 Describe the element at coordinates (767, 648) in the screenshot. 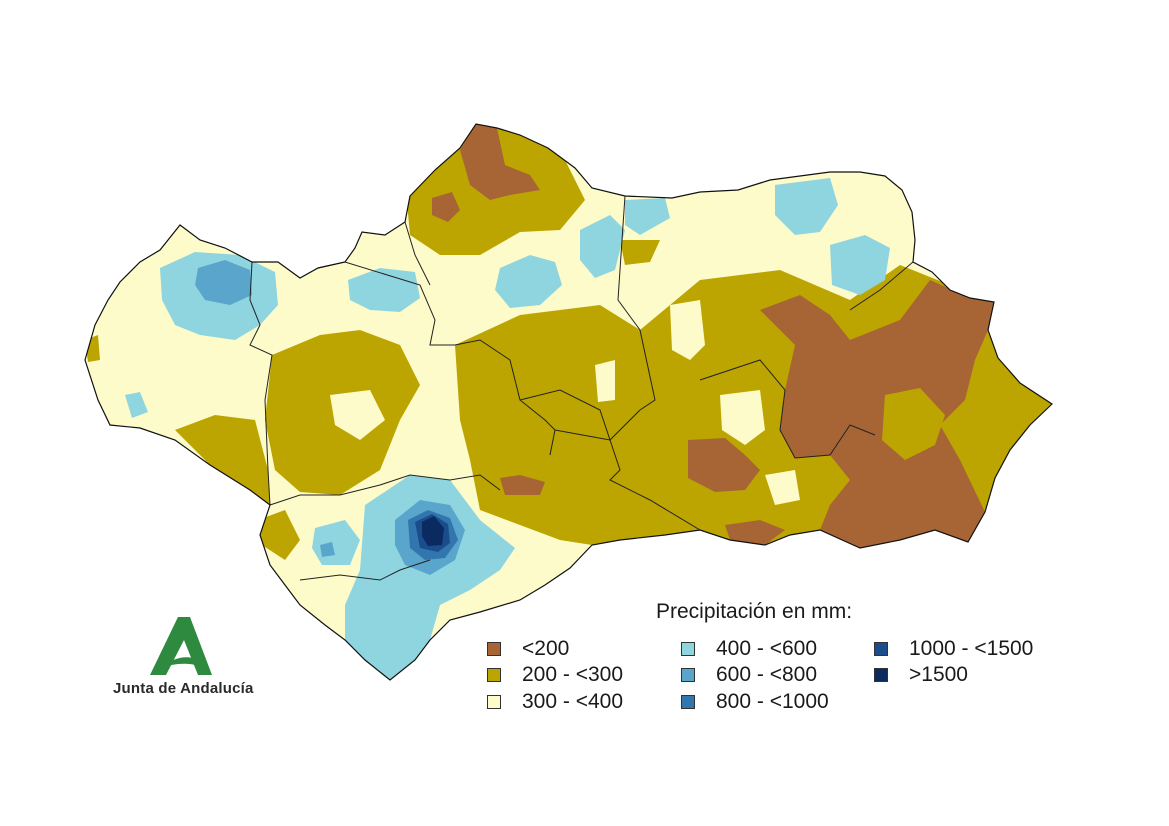

I see `legend-label: 400 - <600` at that location.